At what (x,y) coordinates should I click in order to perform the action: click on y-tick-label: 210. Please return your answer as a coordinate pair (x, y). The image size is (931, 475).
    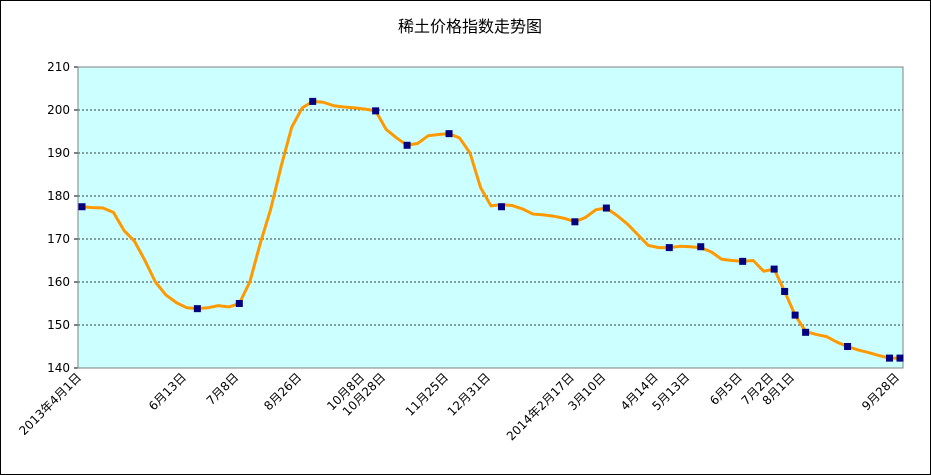
    Looking at the image, I should click on (58, 67).